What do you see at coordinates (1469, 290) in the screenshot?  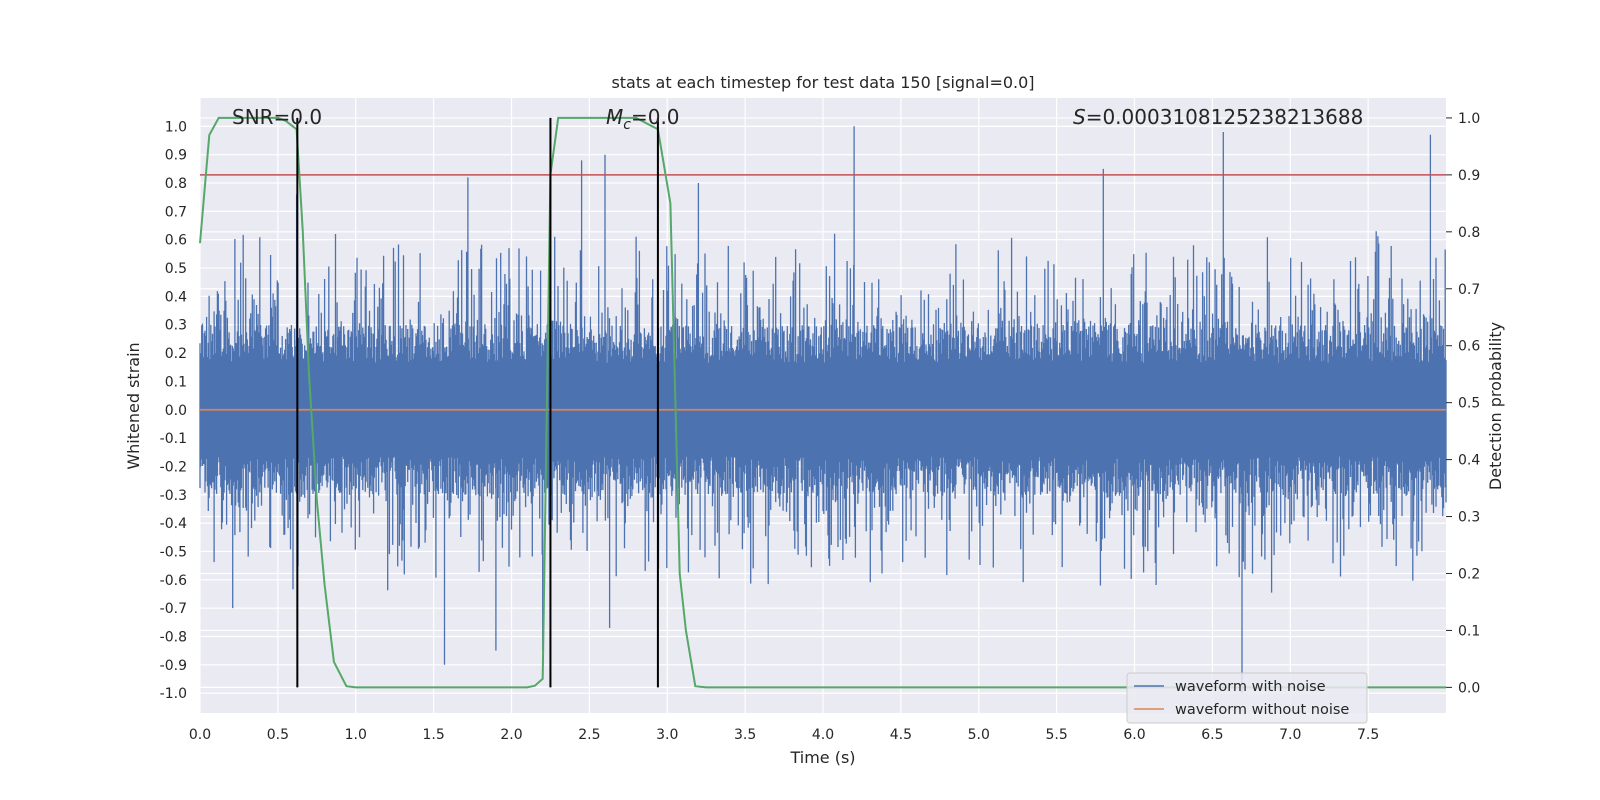 I see `right-y-tick-label-3: 0.7` at bounding box center [1469, 290].